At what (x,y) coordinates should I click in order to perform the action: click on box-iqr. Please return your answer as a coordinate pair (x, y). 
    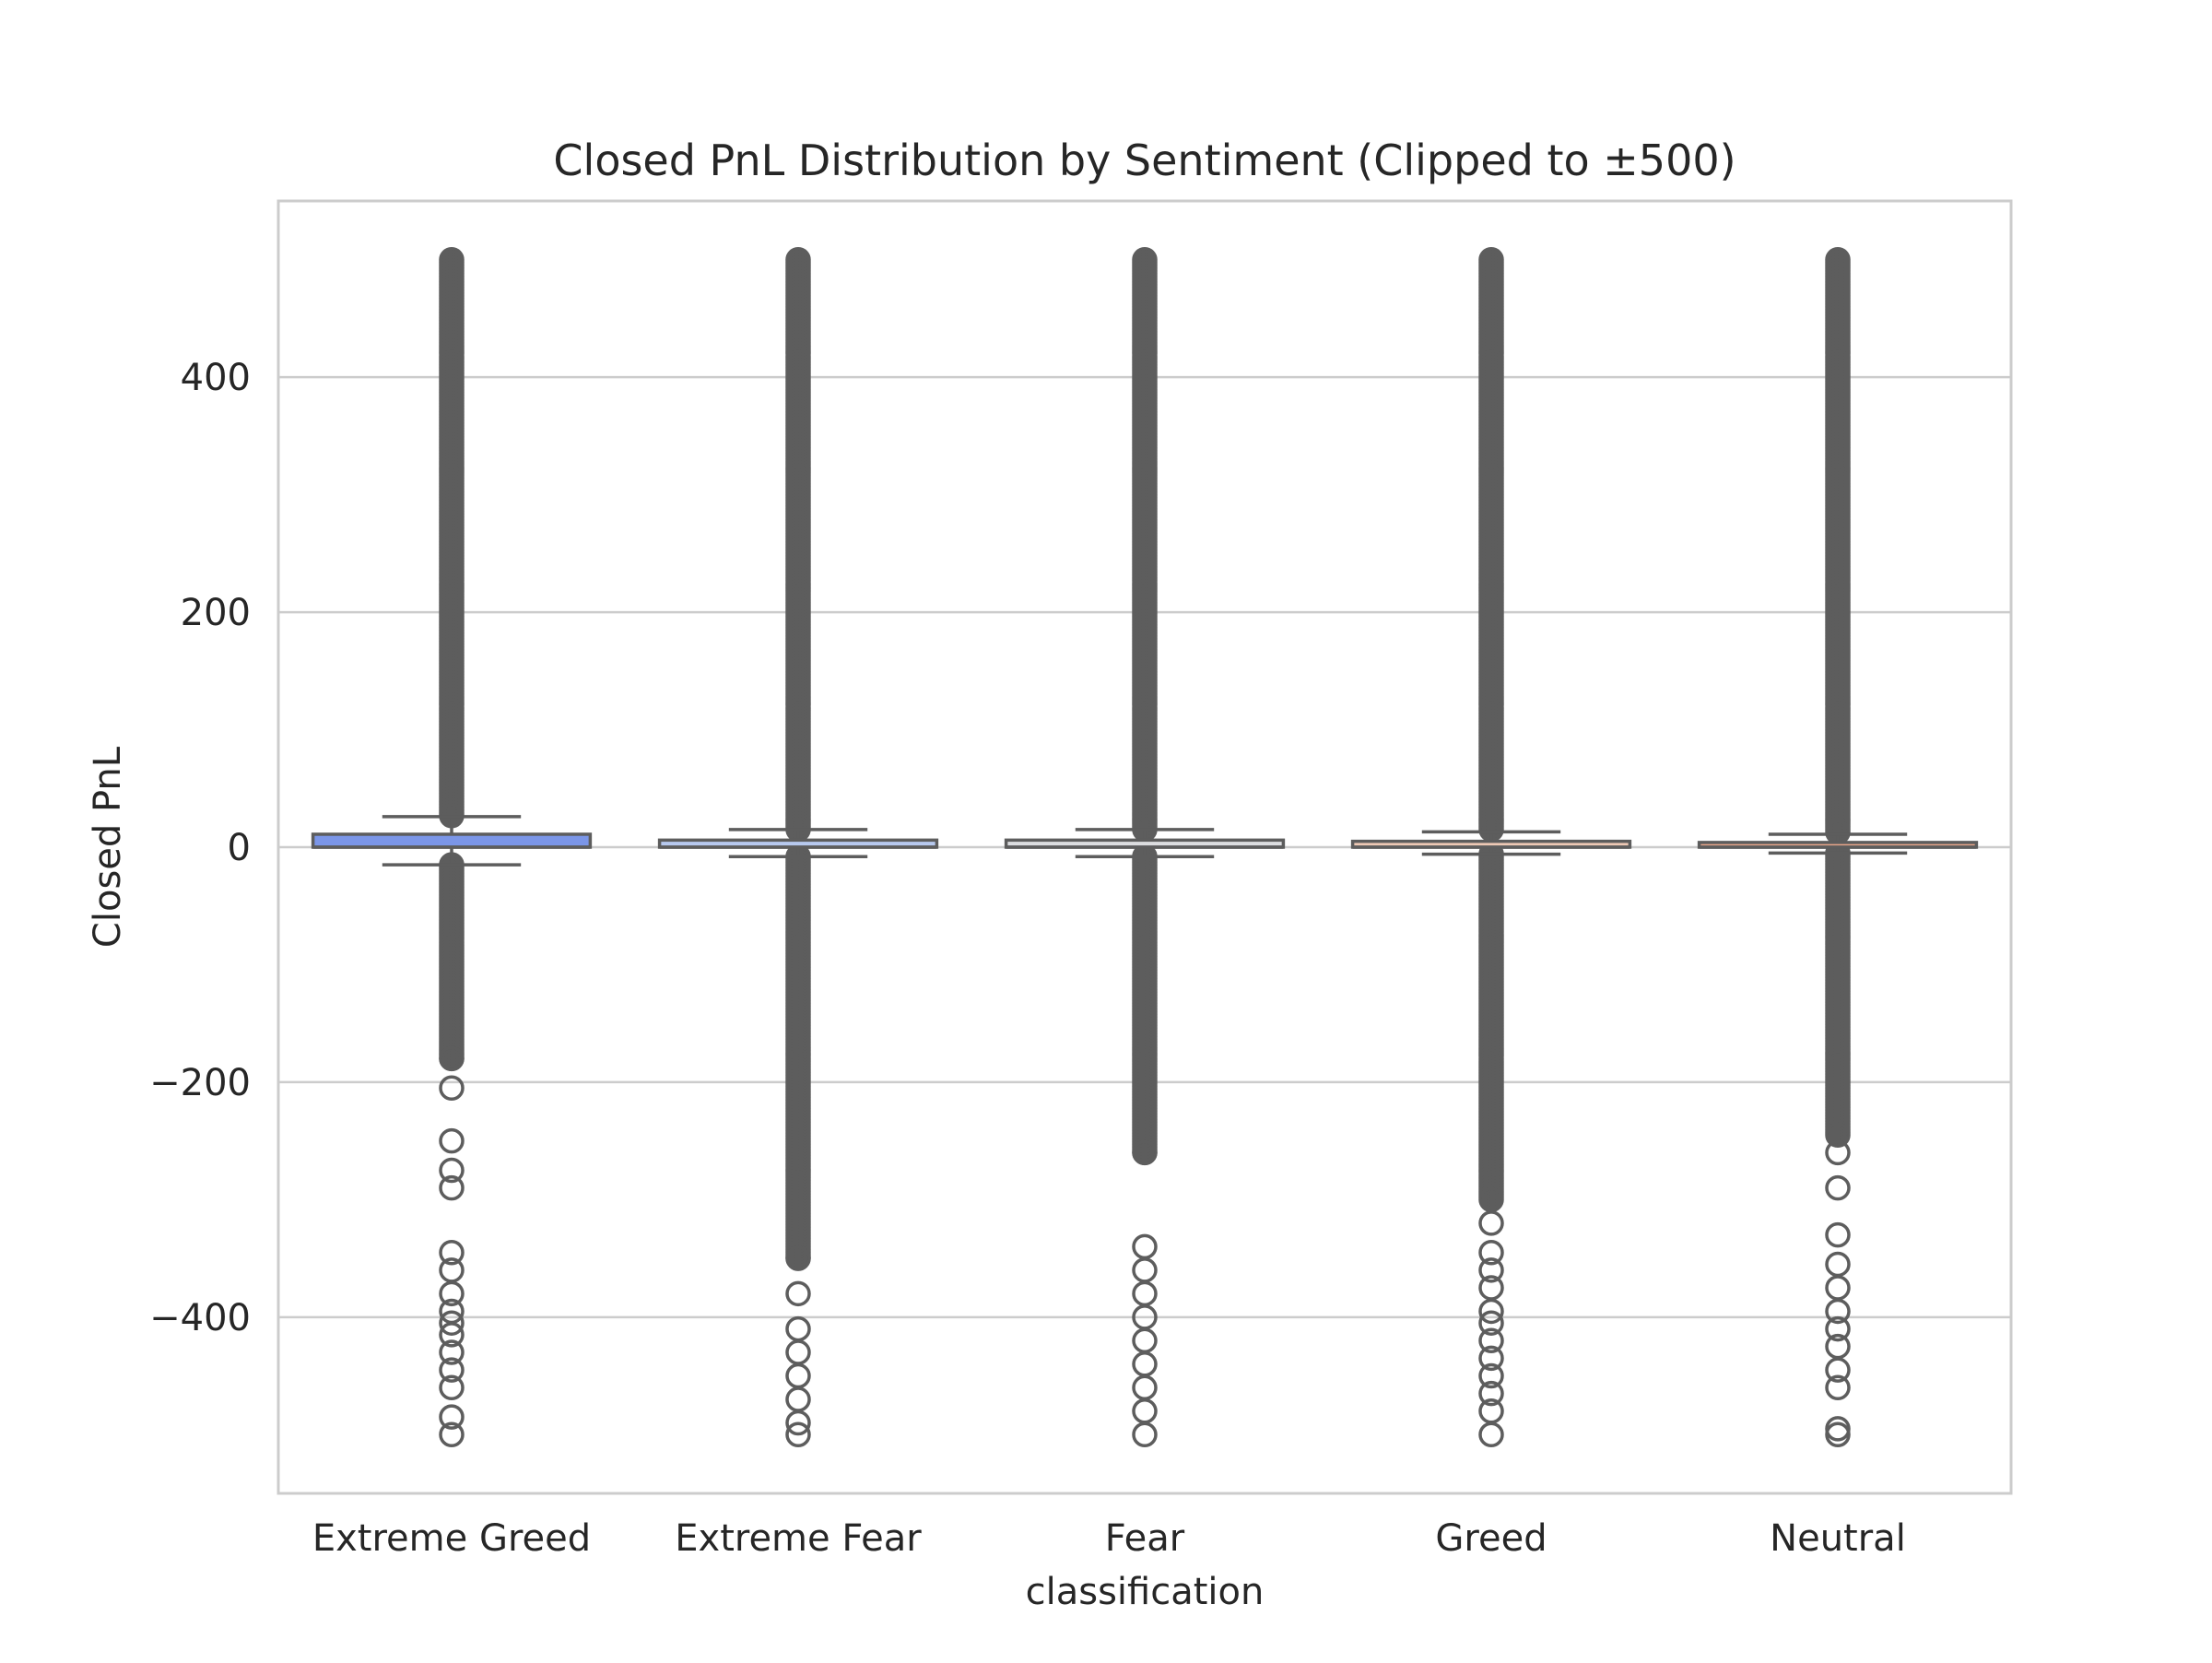
    Looking at the image, I should click on (452, 840).